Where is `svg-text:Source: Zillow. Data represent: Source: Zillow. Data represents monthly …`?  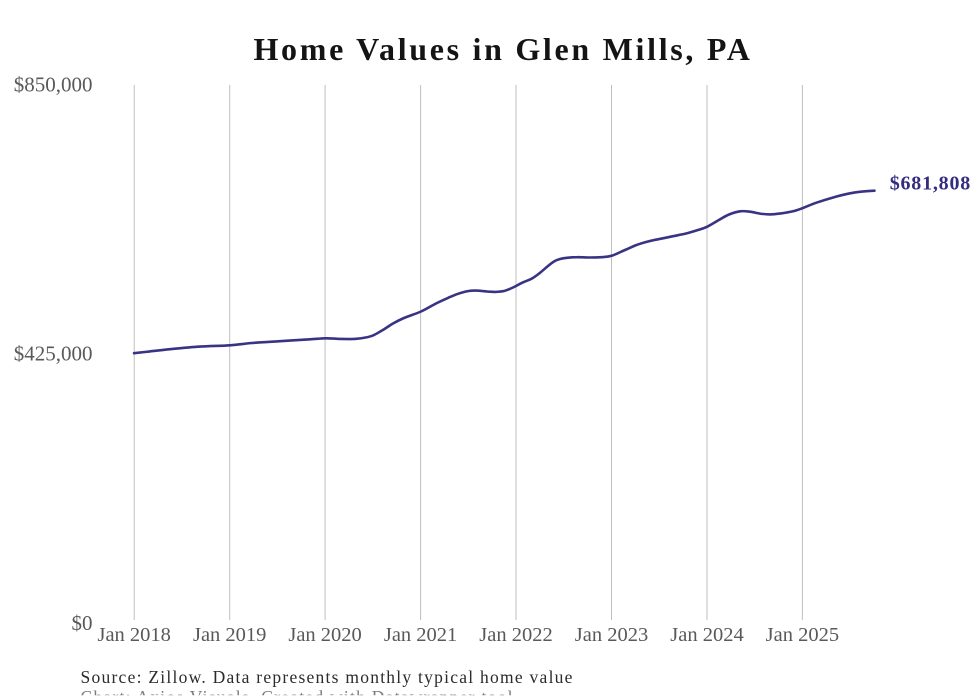 svg-text:Source: Zillow. Data represent: Source: Zillow. Data represents monthly … is located at coordinates (327, 677).